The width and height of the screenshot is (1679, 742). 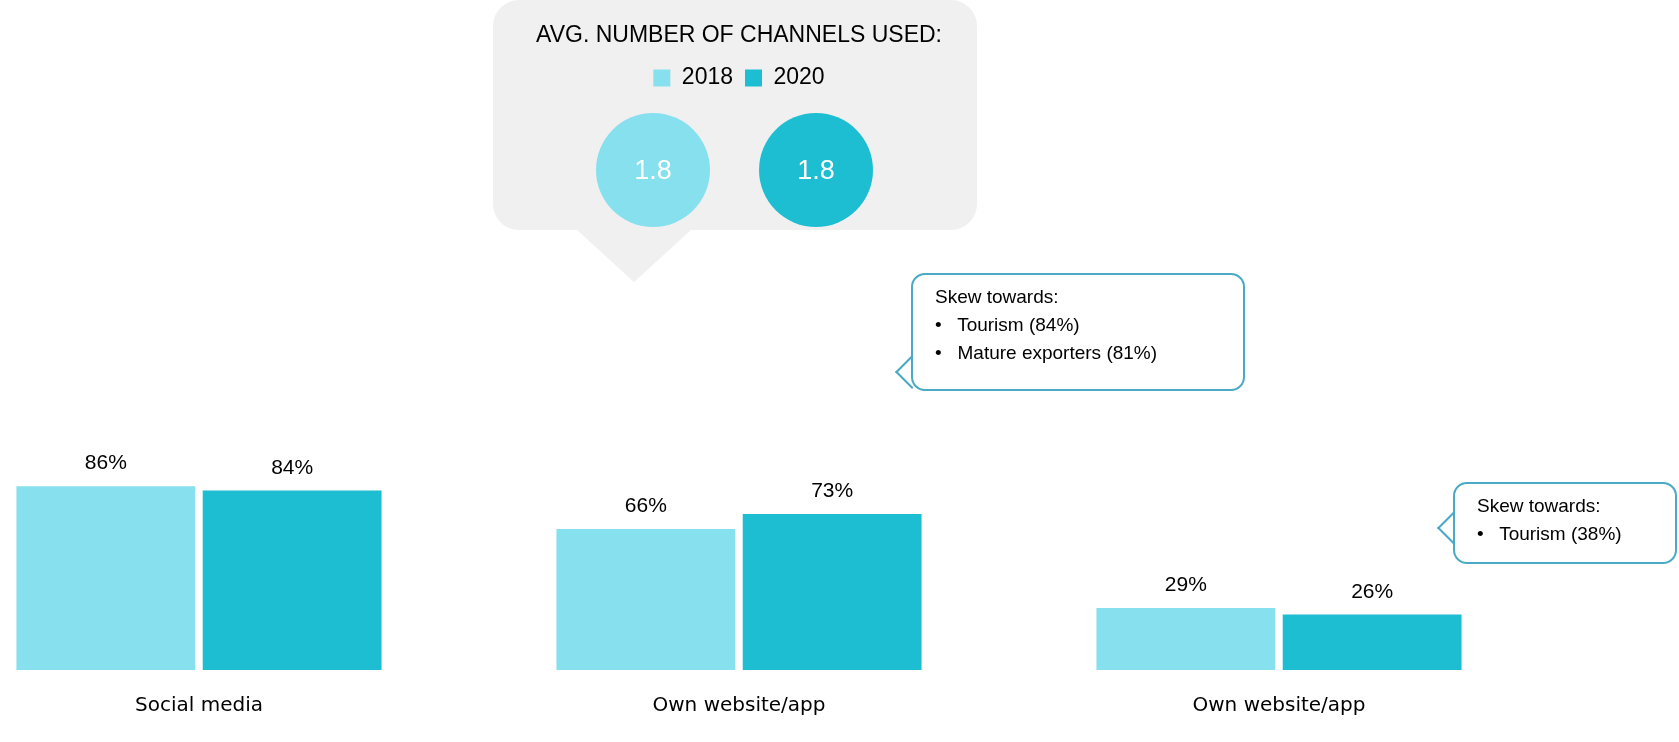 What do you see at coordinates (707, 76) in the screenshot?
I see `legend-label: 2018` at bounding box center [707, 76].